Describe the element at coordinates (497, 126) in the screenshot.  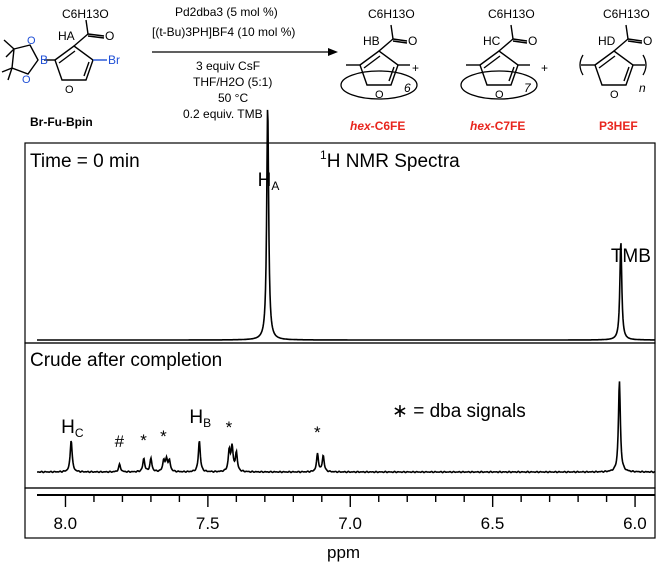
I see `product-label: hex-C7FE` at that location.